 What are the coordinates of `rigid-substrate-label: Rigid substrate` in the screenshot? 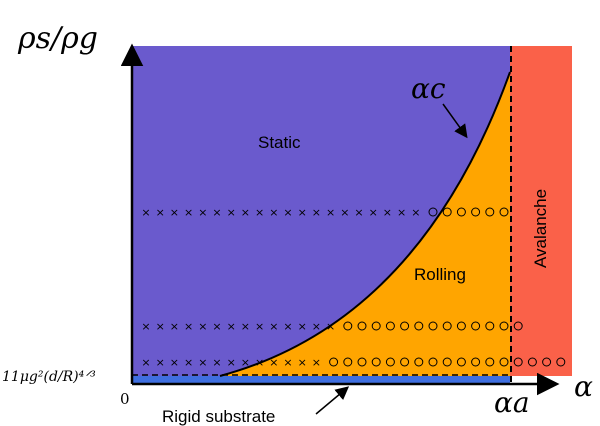 It's located at (218, 416).